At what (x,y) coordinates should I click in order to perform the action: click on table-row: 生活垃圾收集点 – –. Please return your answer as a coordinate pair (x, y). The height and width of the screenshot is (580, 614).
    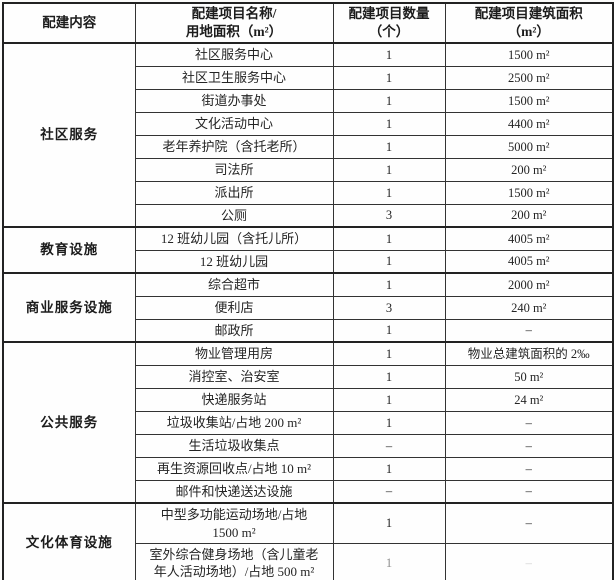
    Looking at the image, I should click on (308, 445).